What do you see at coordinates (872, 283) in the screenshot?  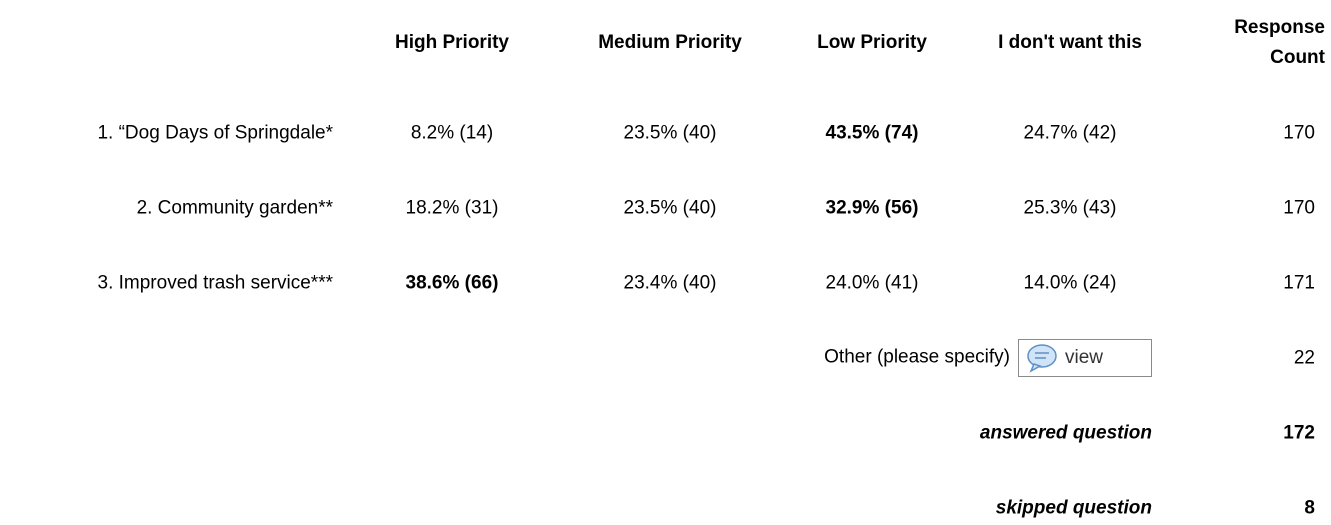 I see `cell: 24.0% (41)` at bounding box center [872, 283].